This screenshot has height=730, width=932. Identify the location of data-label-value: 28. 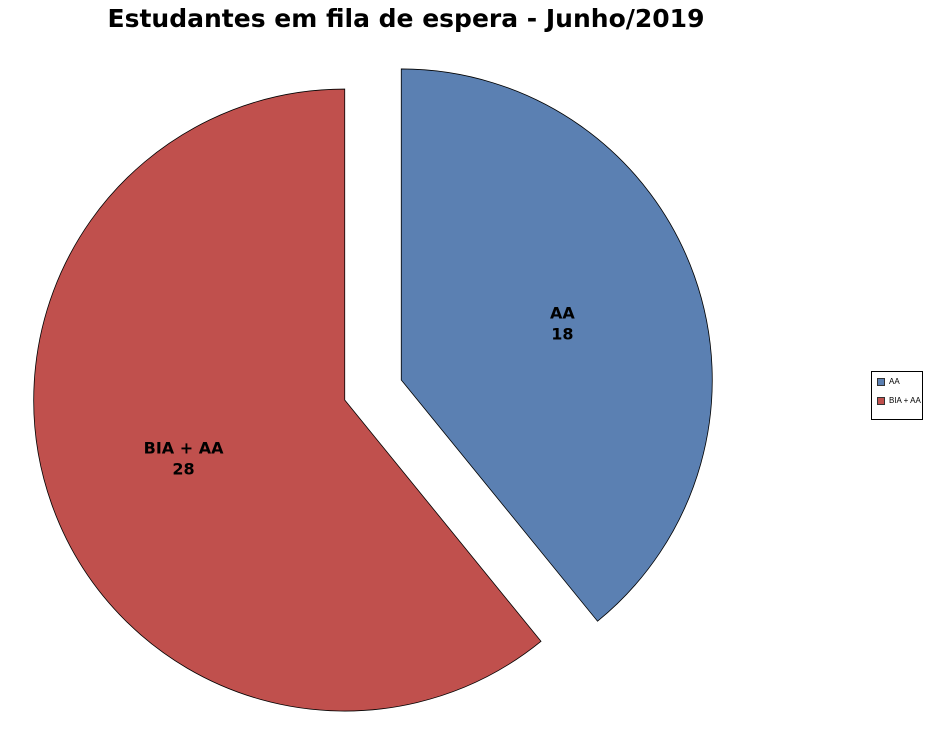
(183, 468).